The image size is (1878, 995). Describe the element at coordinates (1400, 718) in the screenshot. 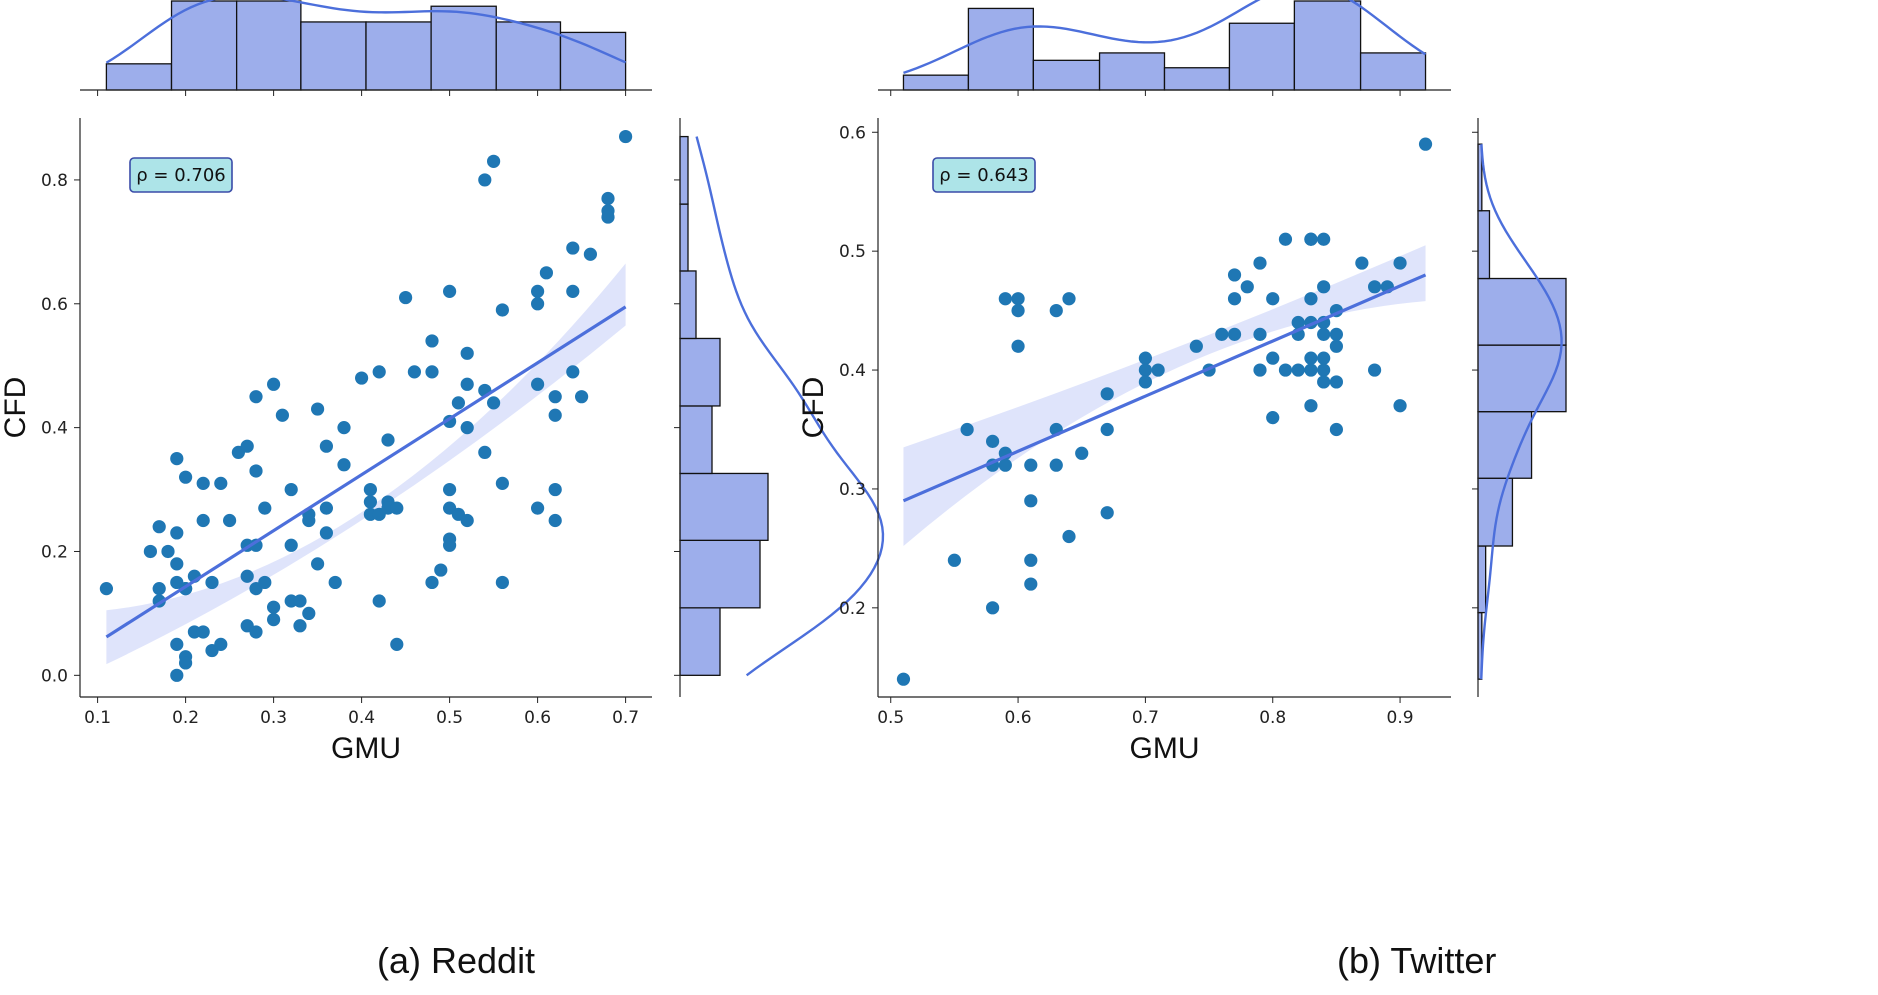

I see `x-tick-label: 0.9` at that location.